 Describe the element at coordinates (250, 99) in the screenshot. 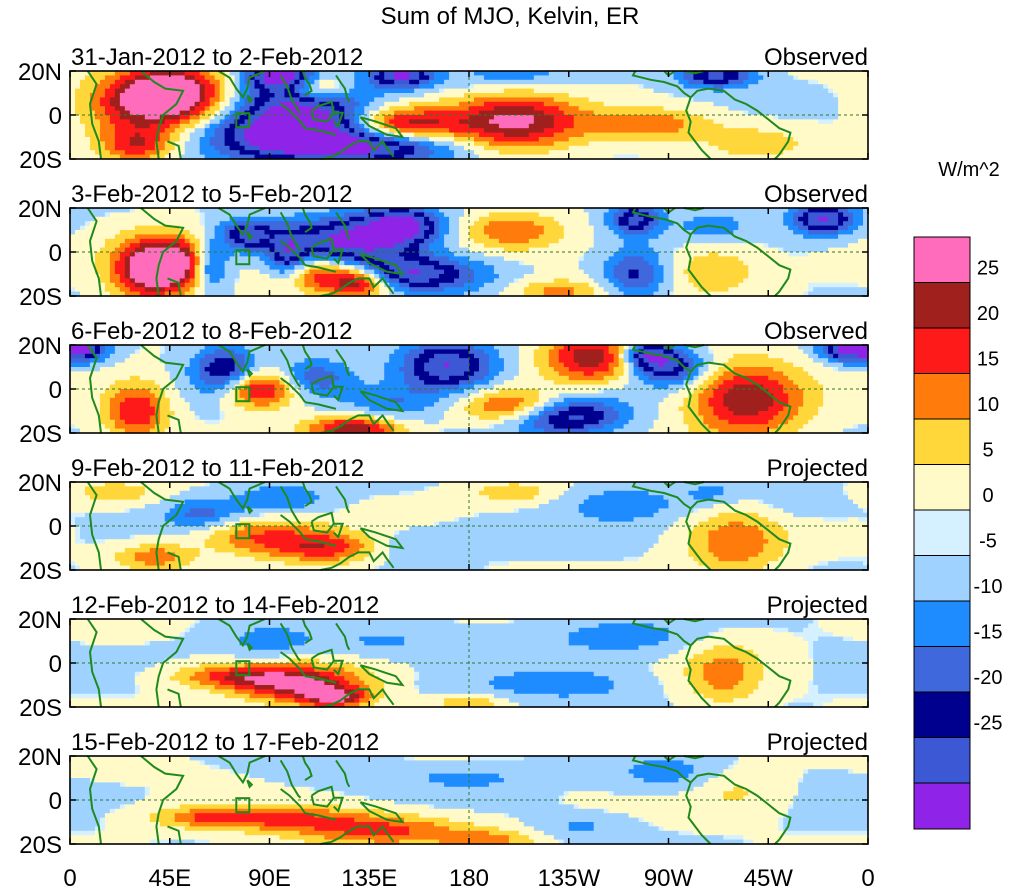

I see `coastline` at that location.